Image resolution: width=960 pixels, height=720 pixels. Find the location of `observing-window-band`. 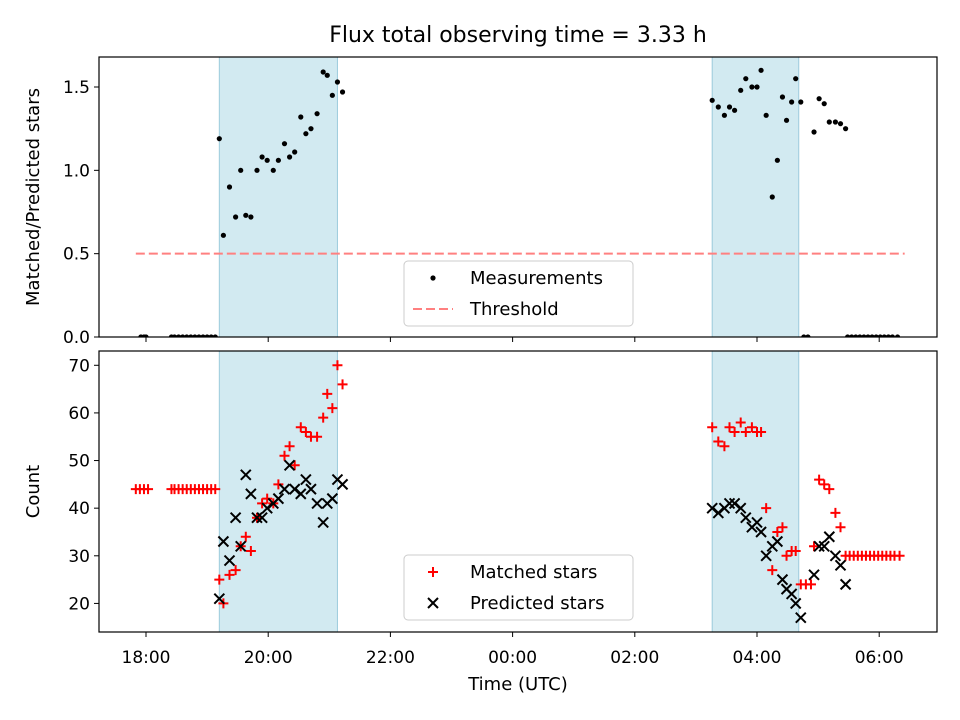

observing-window-band is located at coordinates (278, 491).